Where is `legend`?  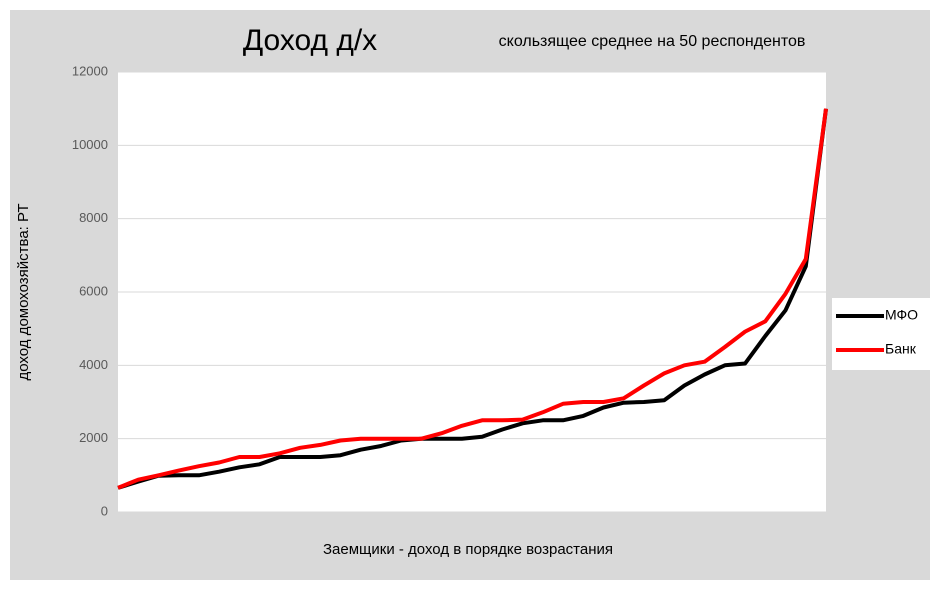 legend is located at coordinates (882, 334).